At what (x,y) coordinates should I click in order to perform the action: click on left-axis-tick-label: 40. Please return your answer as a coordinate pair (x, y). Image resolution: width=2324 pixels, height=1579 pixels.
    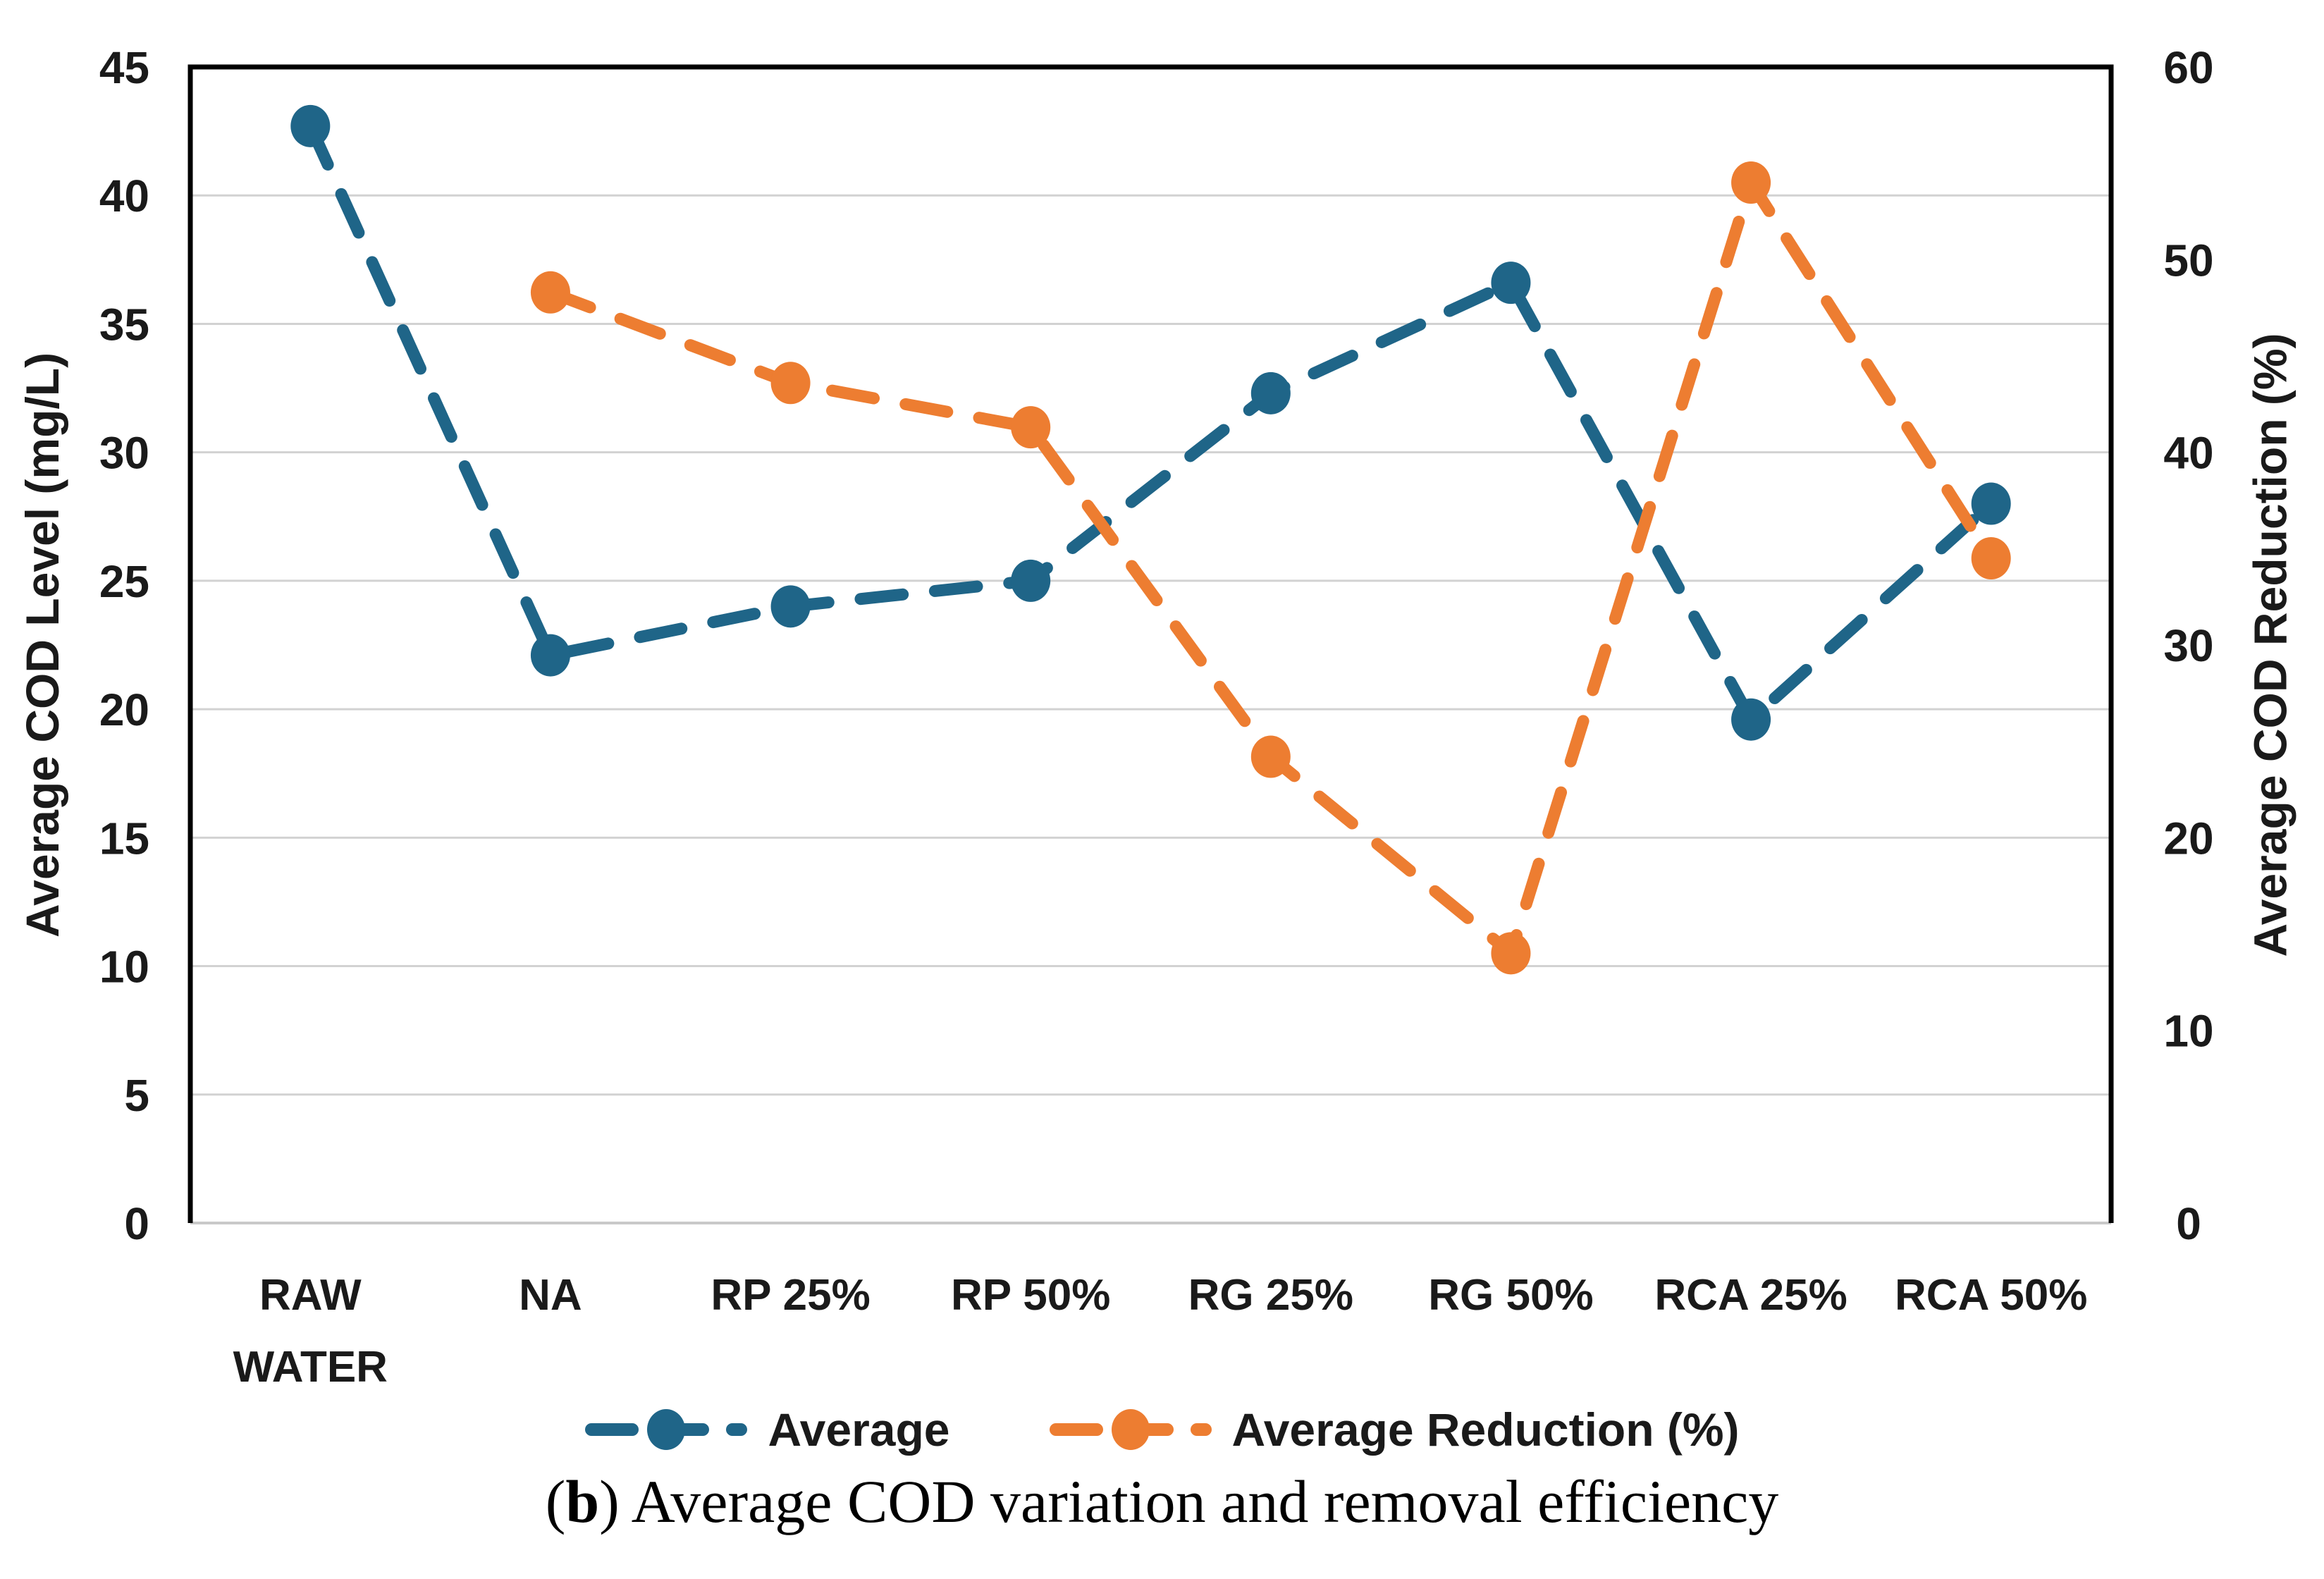
    Looking at the image, I should click on (124, 196).